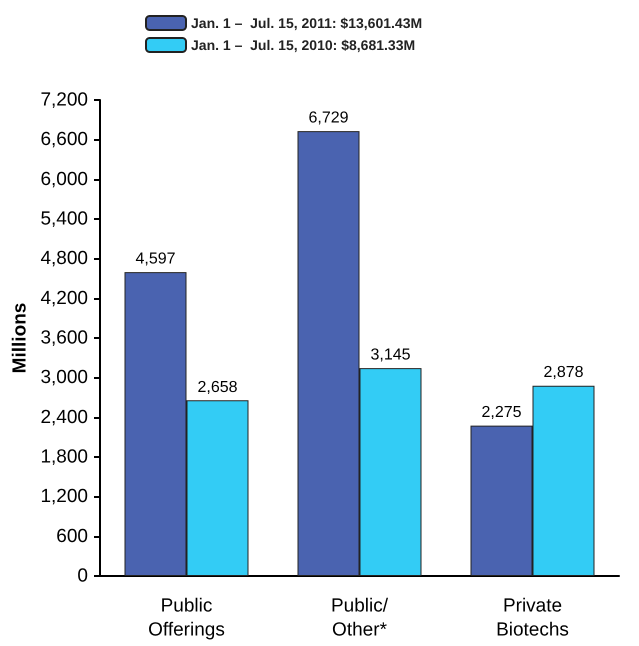 The image size is (639, 646). What do you see at coordinates (72, 536) in the screenshot?
I see `y-tick-label: 600` at bounding box center [72, 536].